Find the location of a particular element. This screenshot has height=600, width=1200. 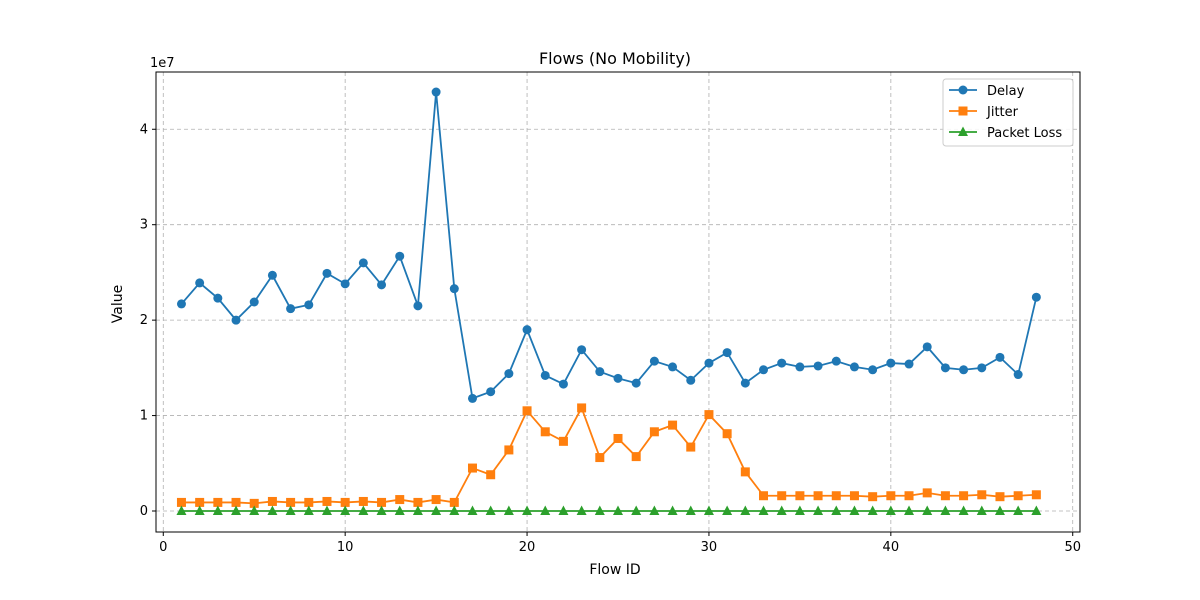

legend-entry-delay: Delay is located at coordinates (987, 91).